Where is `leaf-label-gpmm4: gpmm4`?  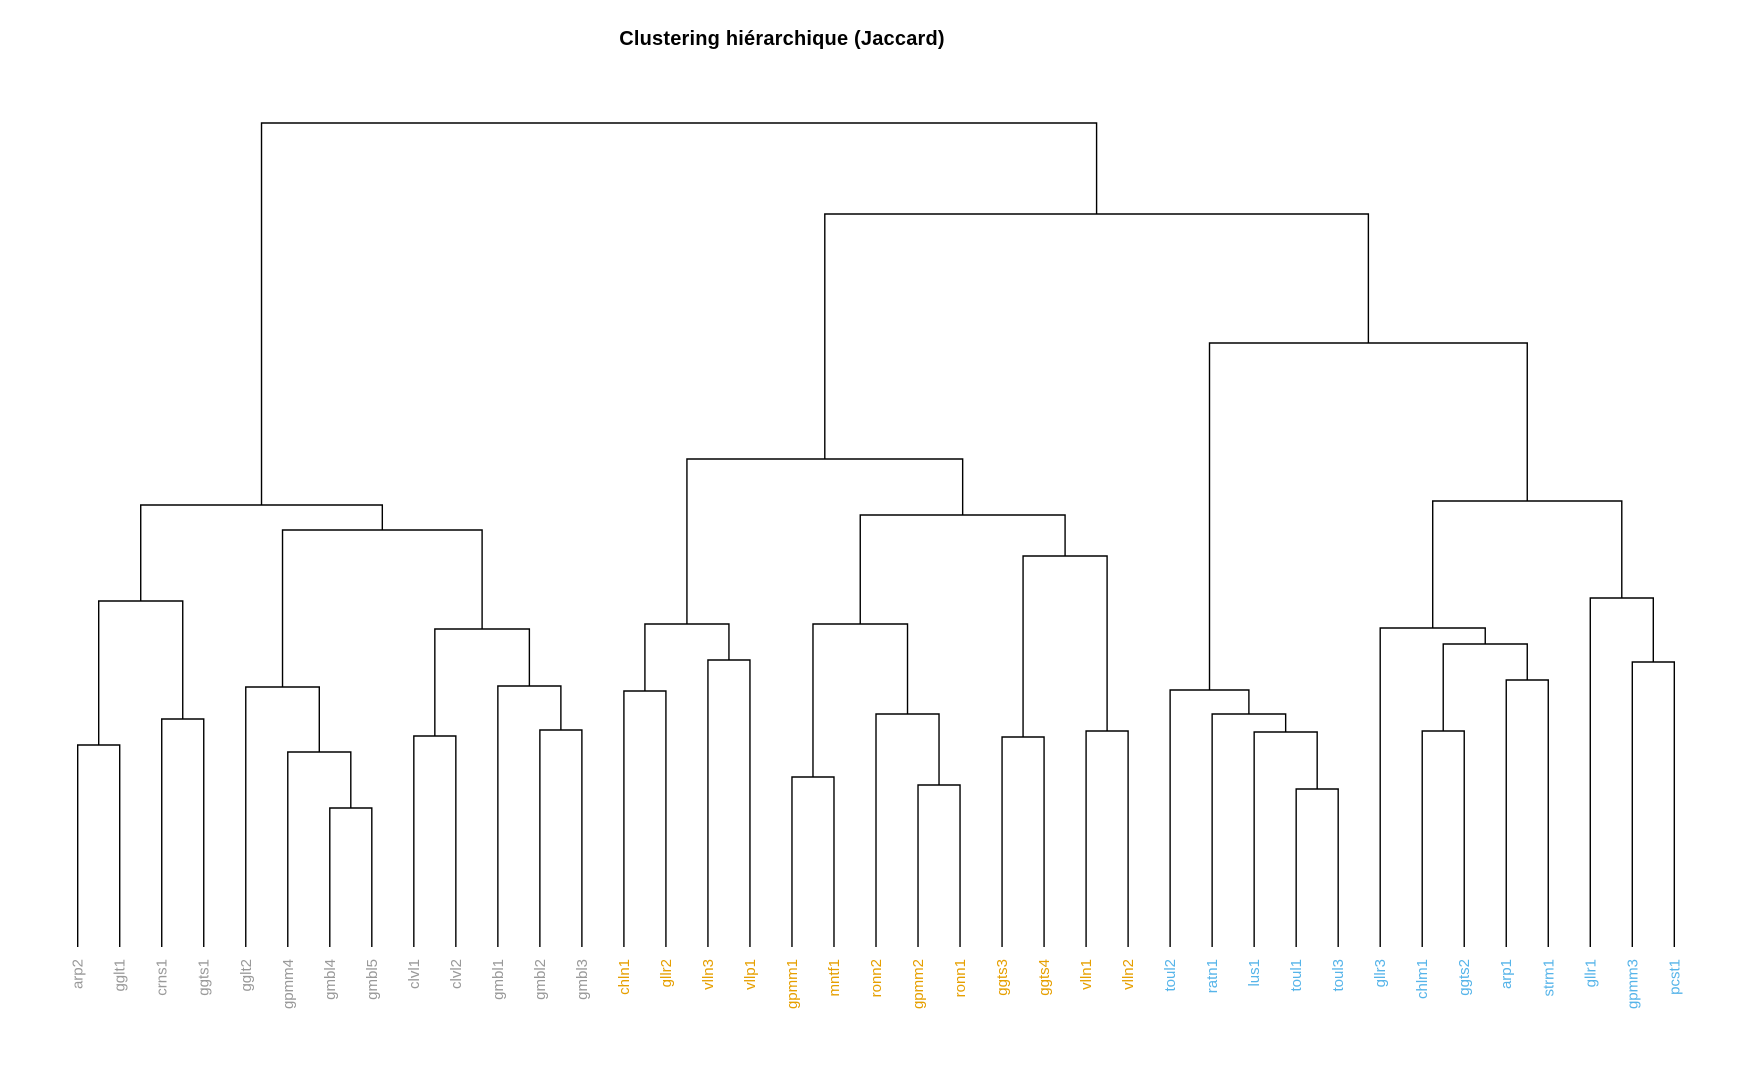 leaf-label-gpmm4: gpmm4 is located at coordinates (288, 984).